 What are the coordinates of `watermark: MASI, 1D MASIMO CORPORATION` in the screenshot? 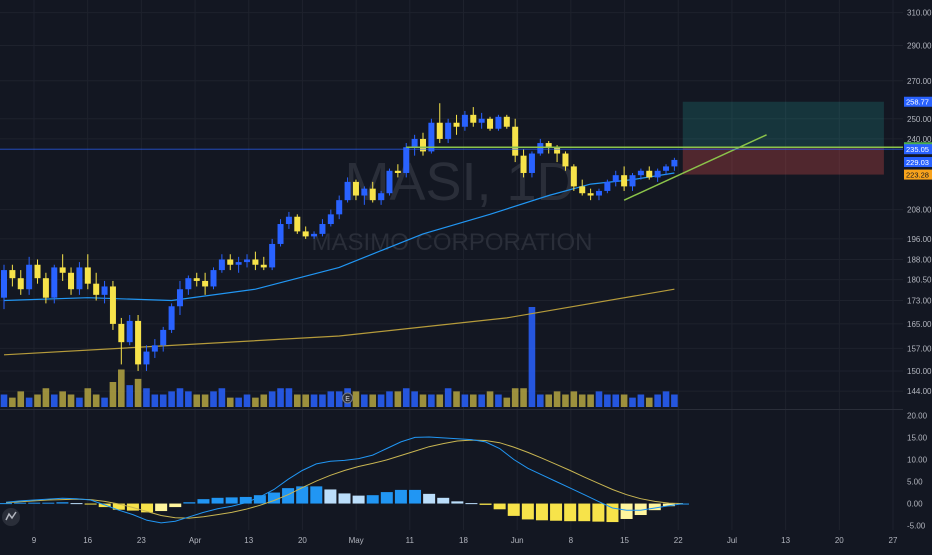 It's located at (452, 204).